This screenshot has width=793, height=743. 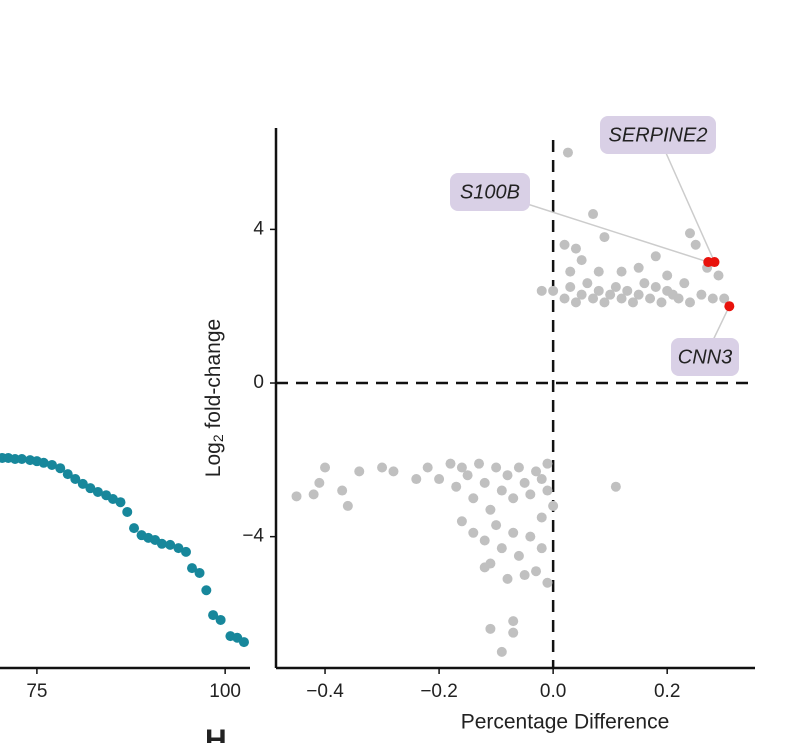 What do you see at coordinates (258, 382) in the screenshot?
I see `y-tick-label: 0` at bounding box center [258, 382].